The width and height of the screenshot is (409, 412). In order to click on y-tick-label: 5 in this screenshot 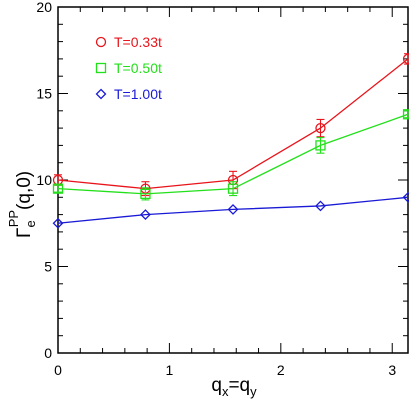, I will do `click(48, 267)`.